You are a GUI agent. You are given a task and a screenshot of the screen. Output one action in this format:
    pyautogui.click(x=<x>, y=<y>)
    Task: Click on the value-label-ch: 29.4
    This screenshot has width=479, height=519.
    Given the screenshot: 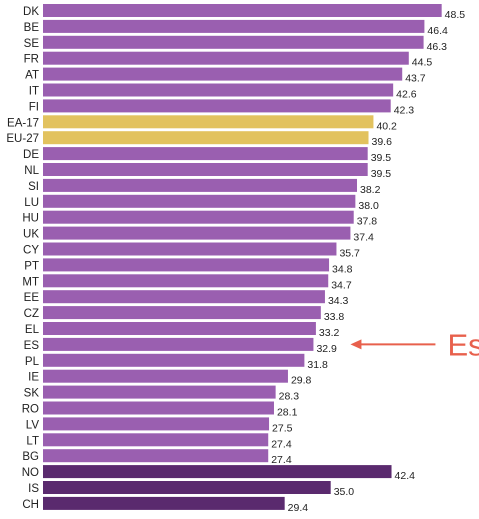 What is the action you would take?
    pyautogui.click(x=298, y=508)
    